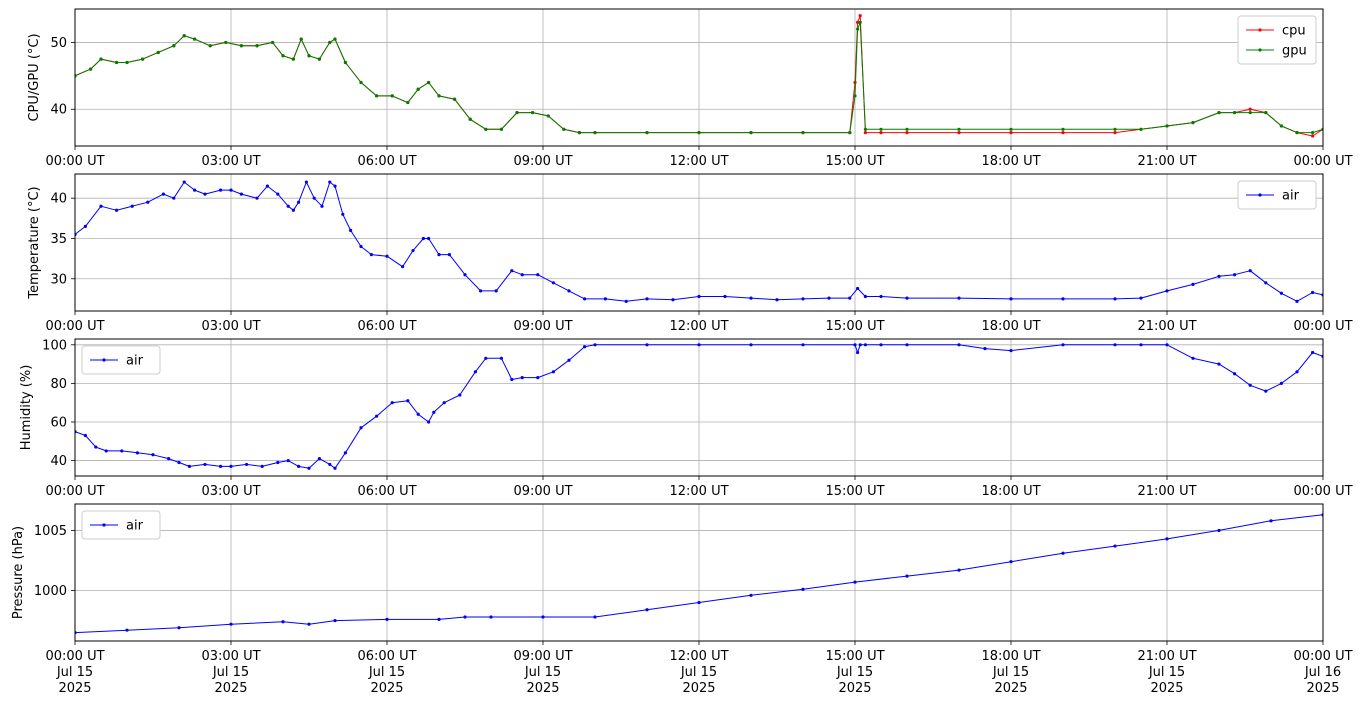 Image resolution: width=1364 pixels, height=707 pixels. I want to click on y-tick-label: 1005, so click(50, 531).